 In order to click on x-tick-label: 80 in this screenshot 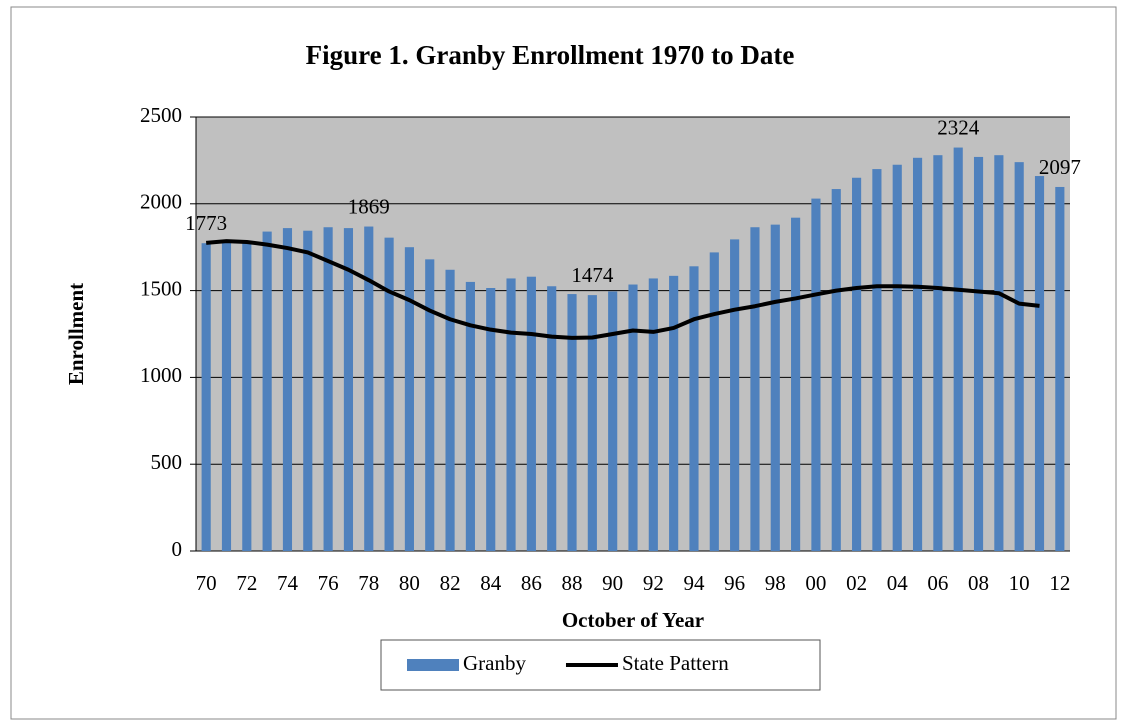, I will do `click(409, 583)`.